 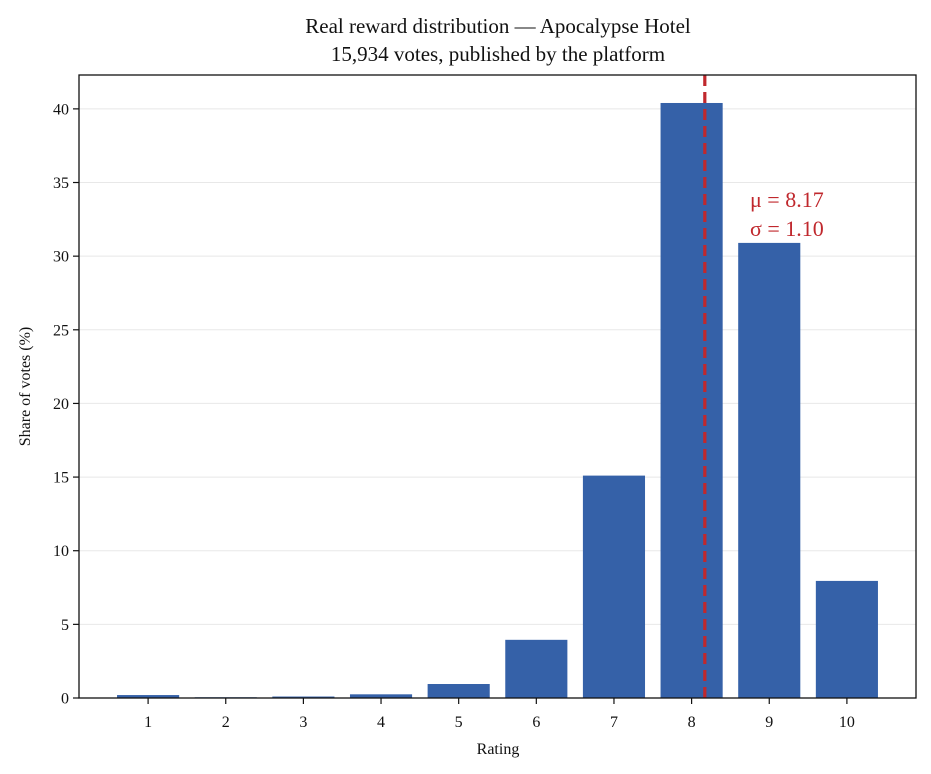 What do you see at coordinates (226, 722) in the screenshot?
I see `x-tick-label: 2` at bounding box center [226, 722].